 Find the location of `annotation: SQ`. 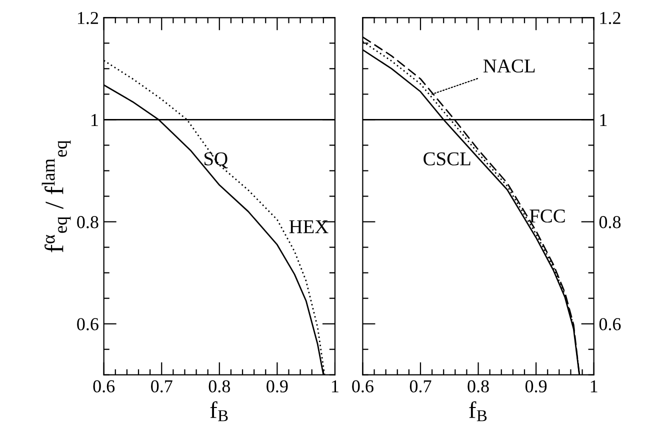

annotation: SQ is located at coordinates (216, 160).